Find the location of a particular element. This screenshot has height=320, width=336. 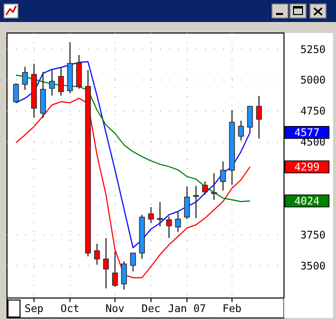

text: 4299 is located at coordinates (307, 168).